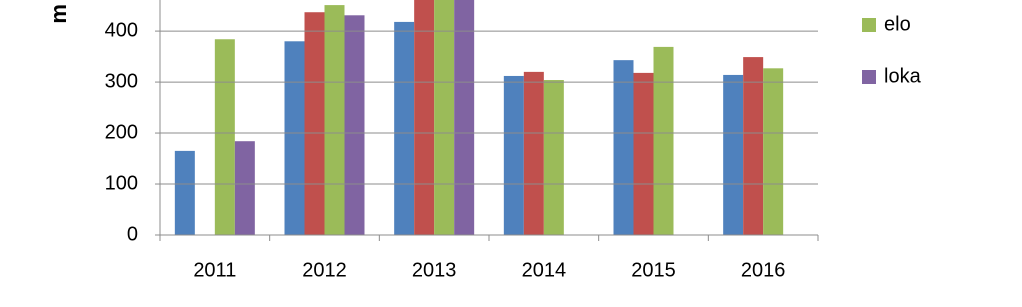 The image size is (1022, 307). Describe the element at coordinates (763, 270) in the screenshot. I see `x-tick-label: 2016` at that location.